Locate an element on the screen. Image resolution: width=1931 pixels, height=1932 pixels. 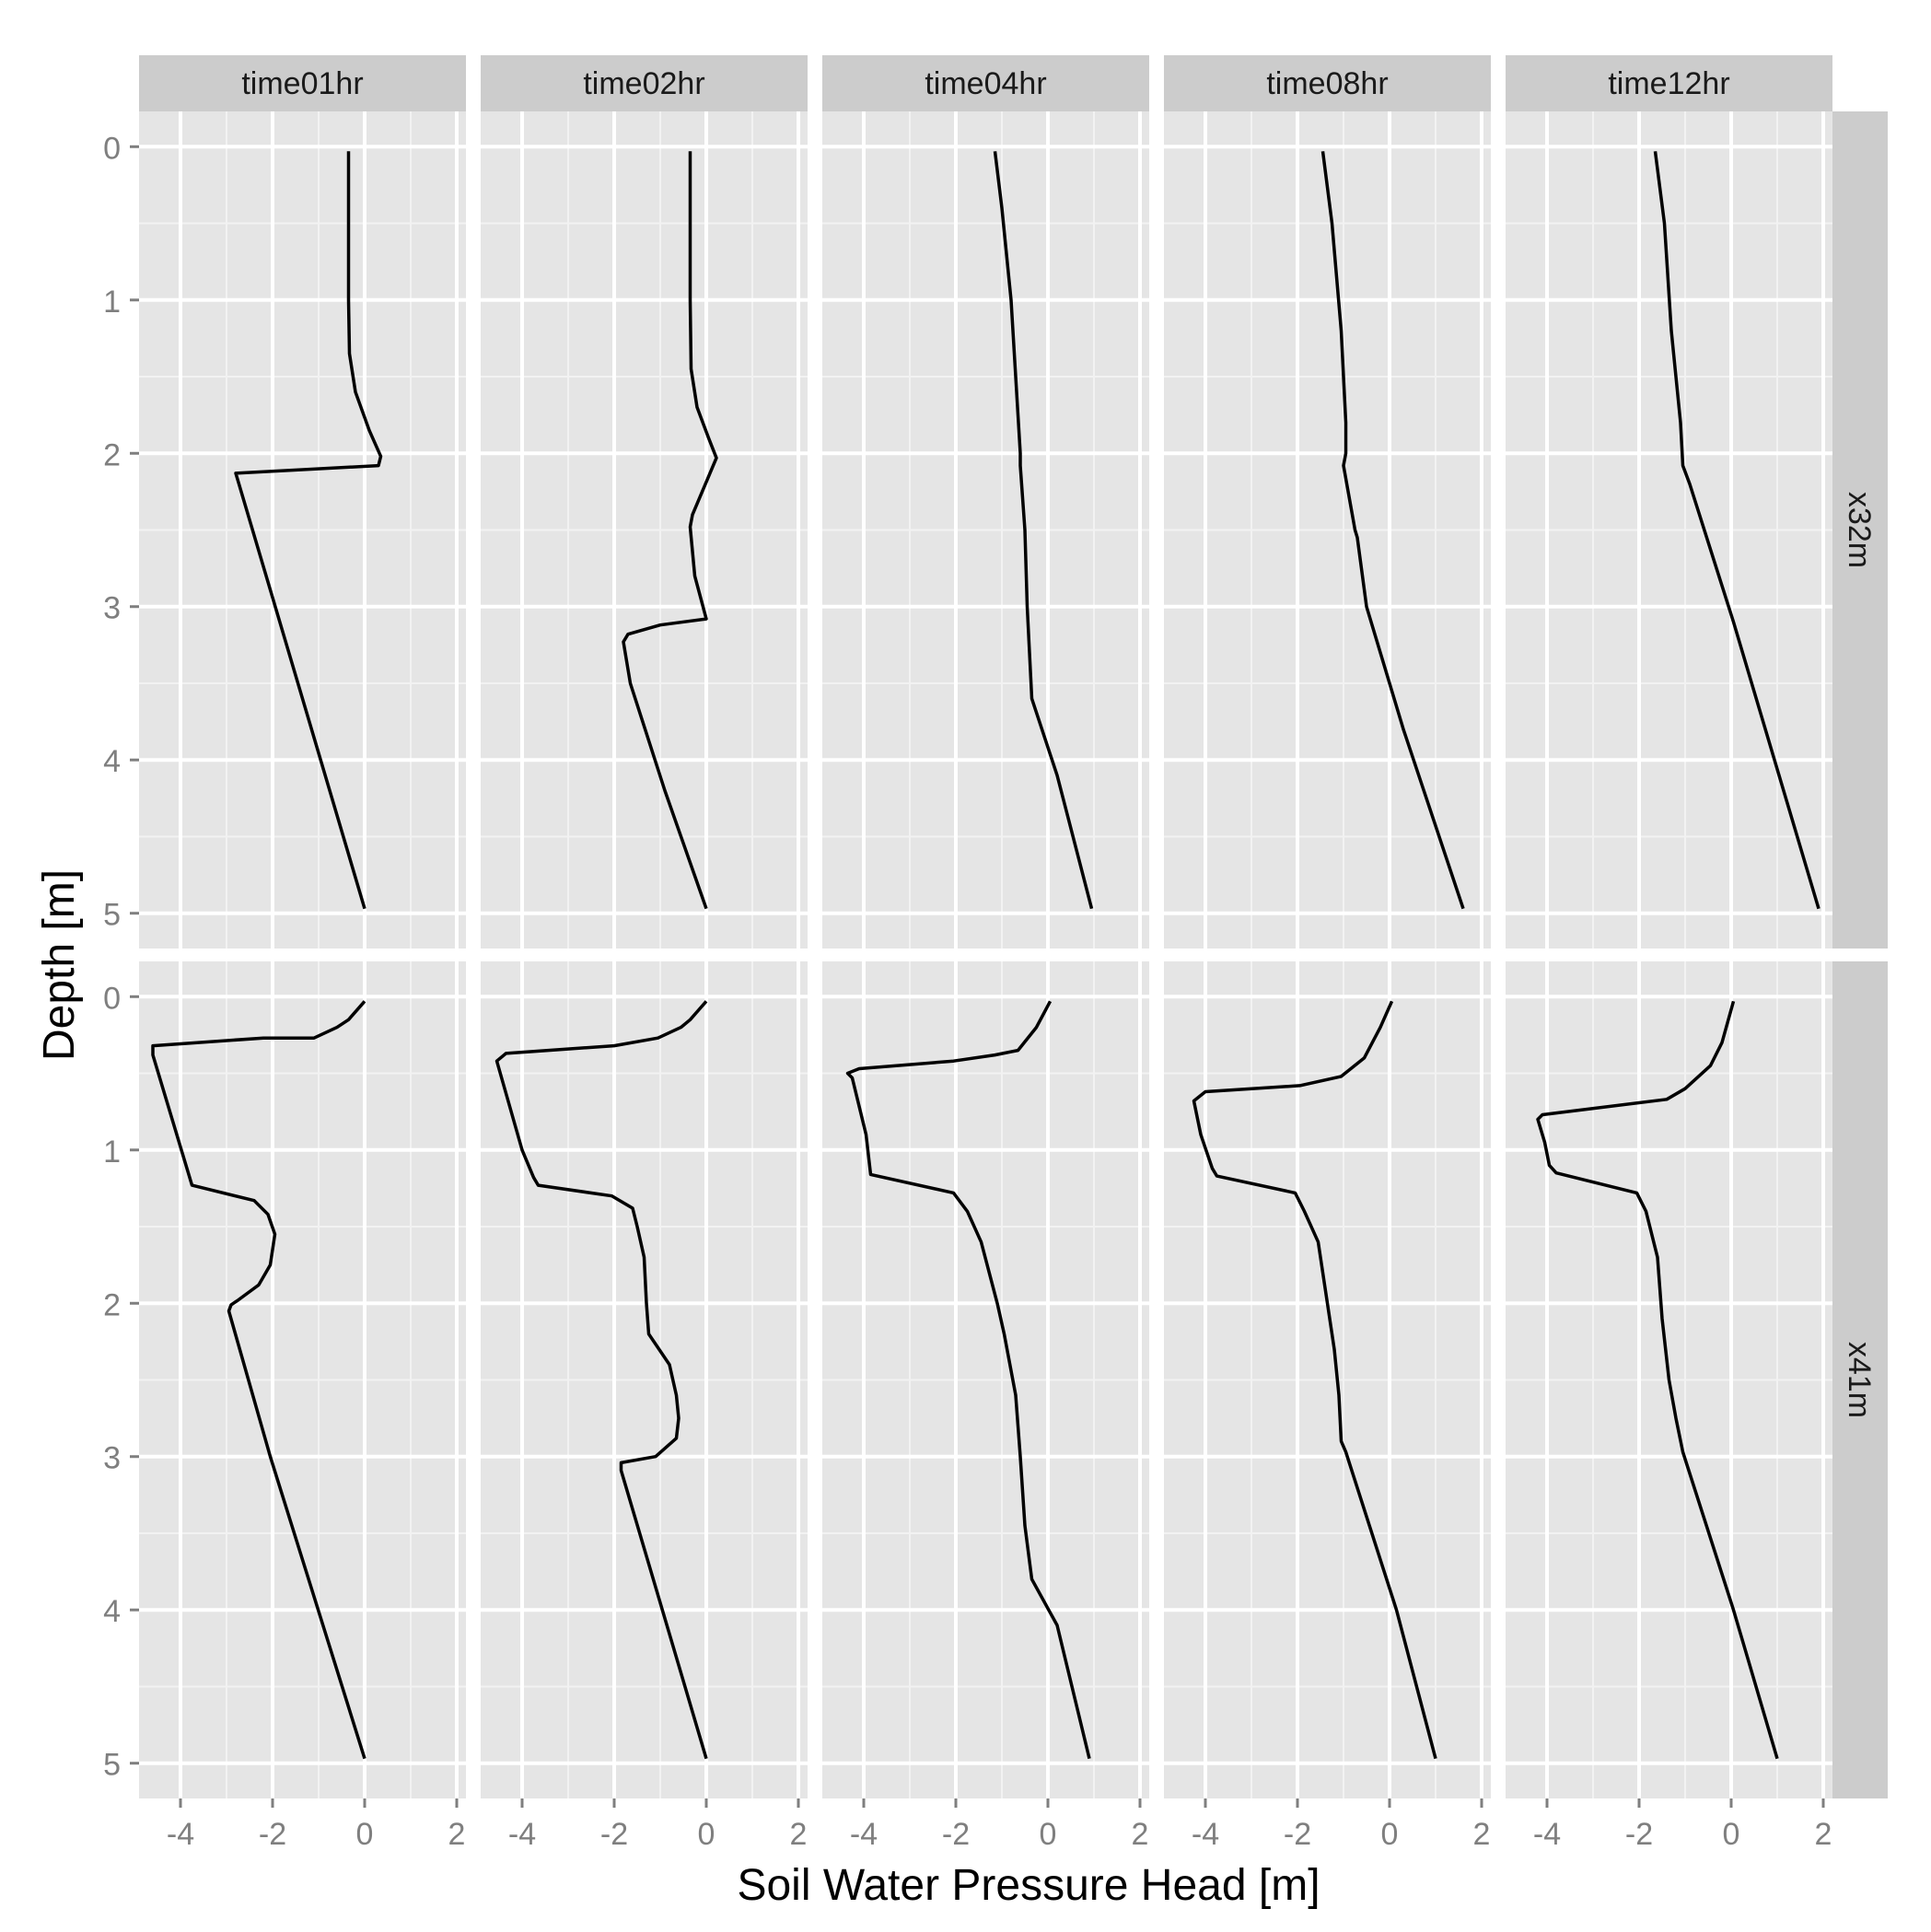
x-axis-title: Soil Water Pressure Head [m] is located at coordinates (1028, 1885).